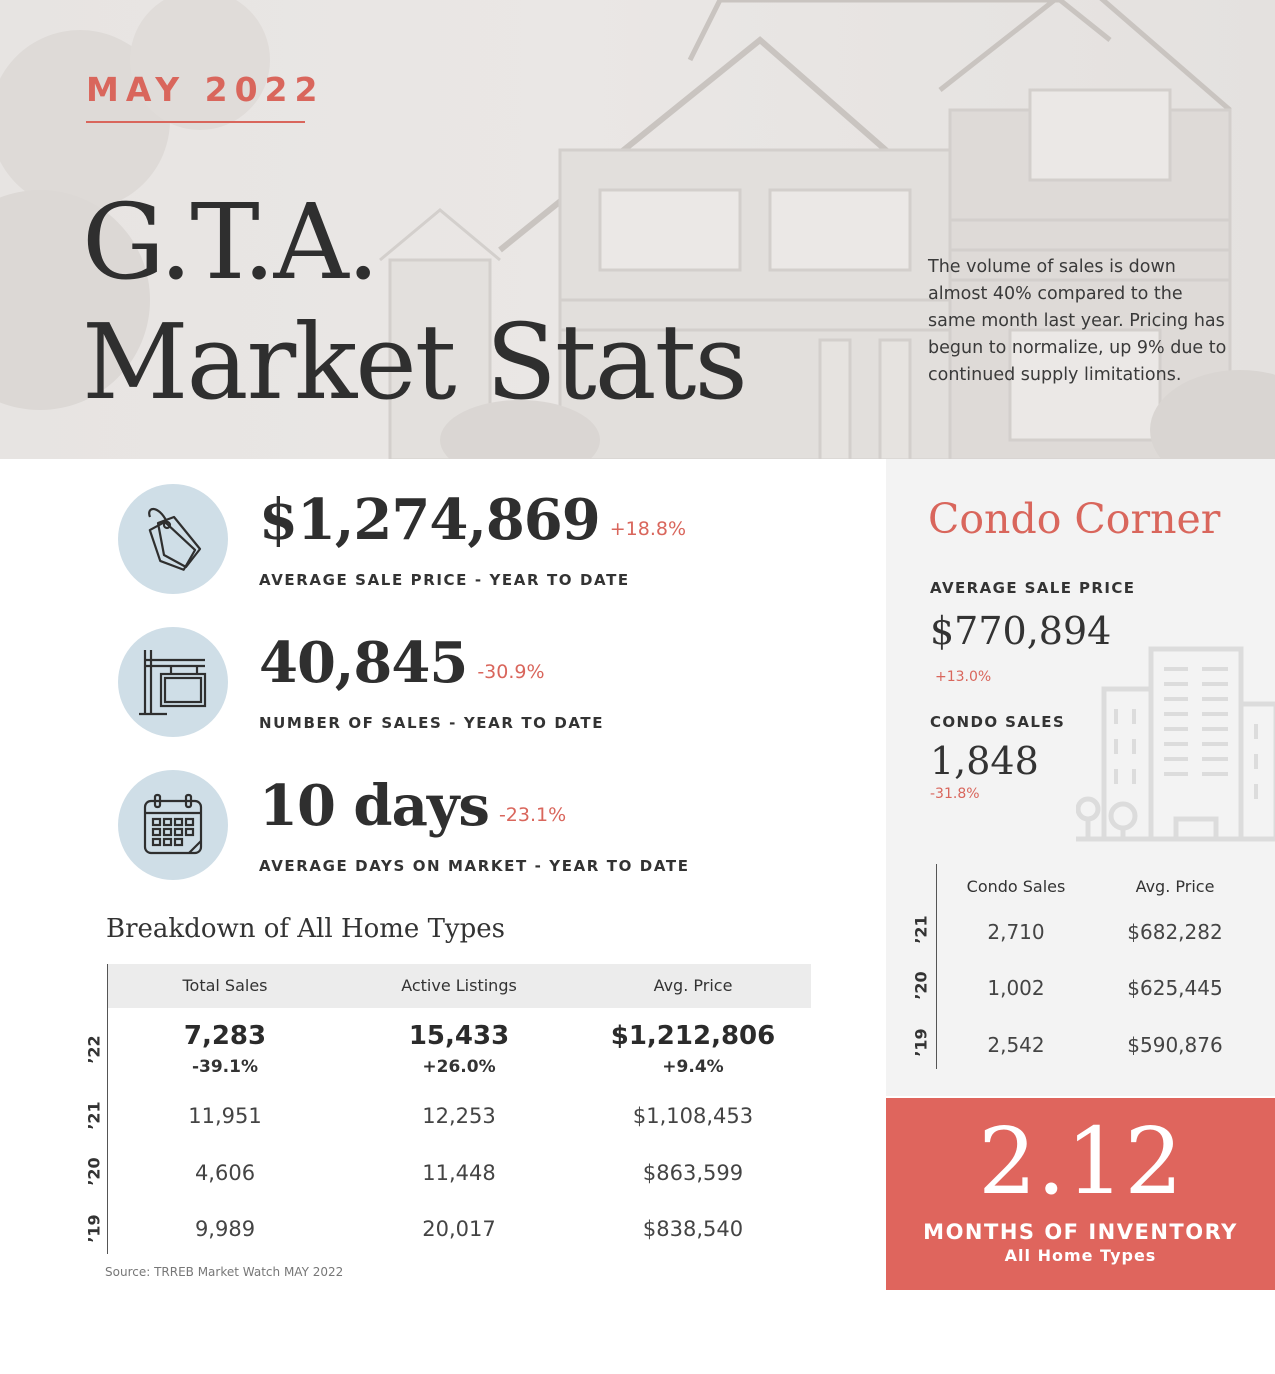  What do you see at coordinates (459, 1036) in the screenshot?
I see `cell-value: 15,433` at bounding box center [459, 1036].